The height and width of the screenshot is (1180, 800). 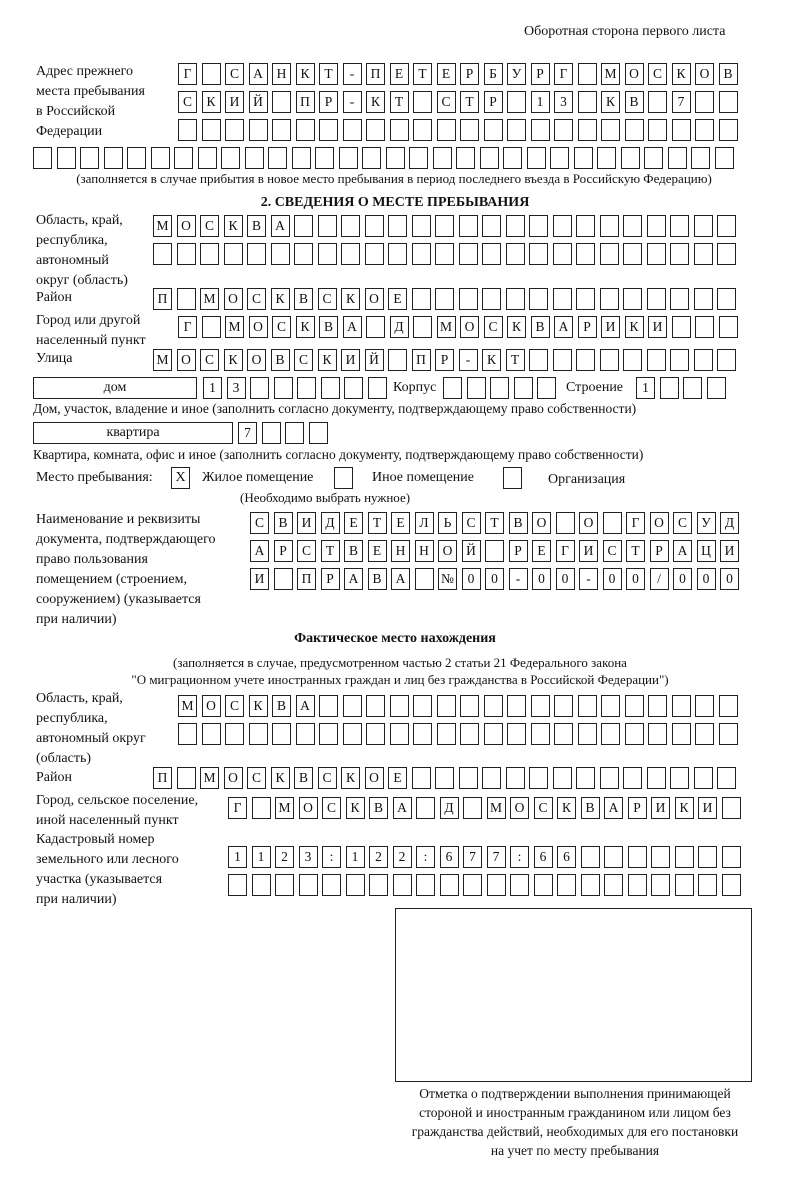 I want to click on char-cell: У, so click(x=706, y=523).